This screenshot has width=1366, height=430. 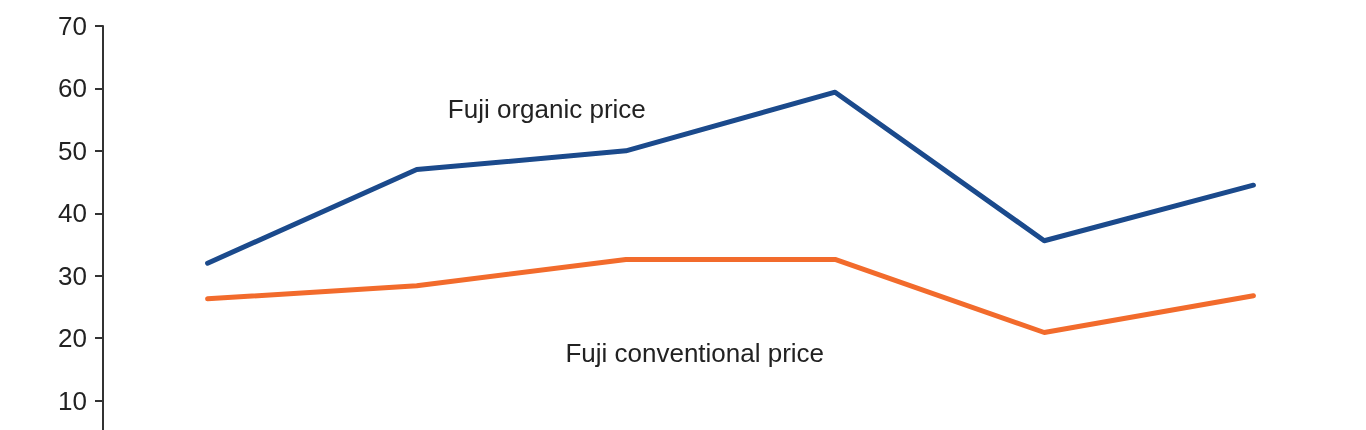 I want to click on y-tick-label: 20, so click(x=72, y=338).